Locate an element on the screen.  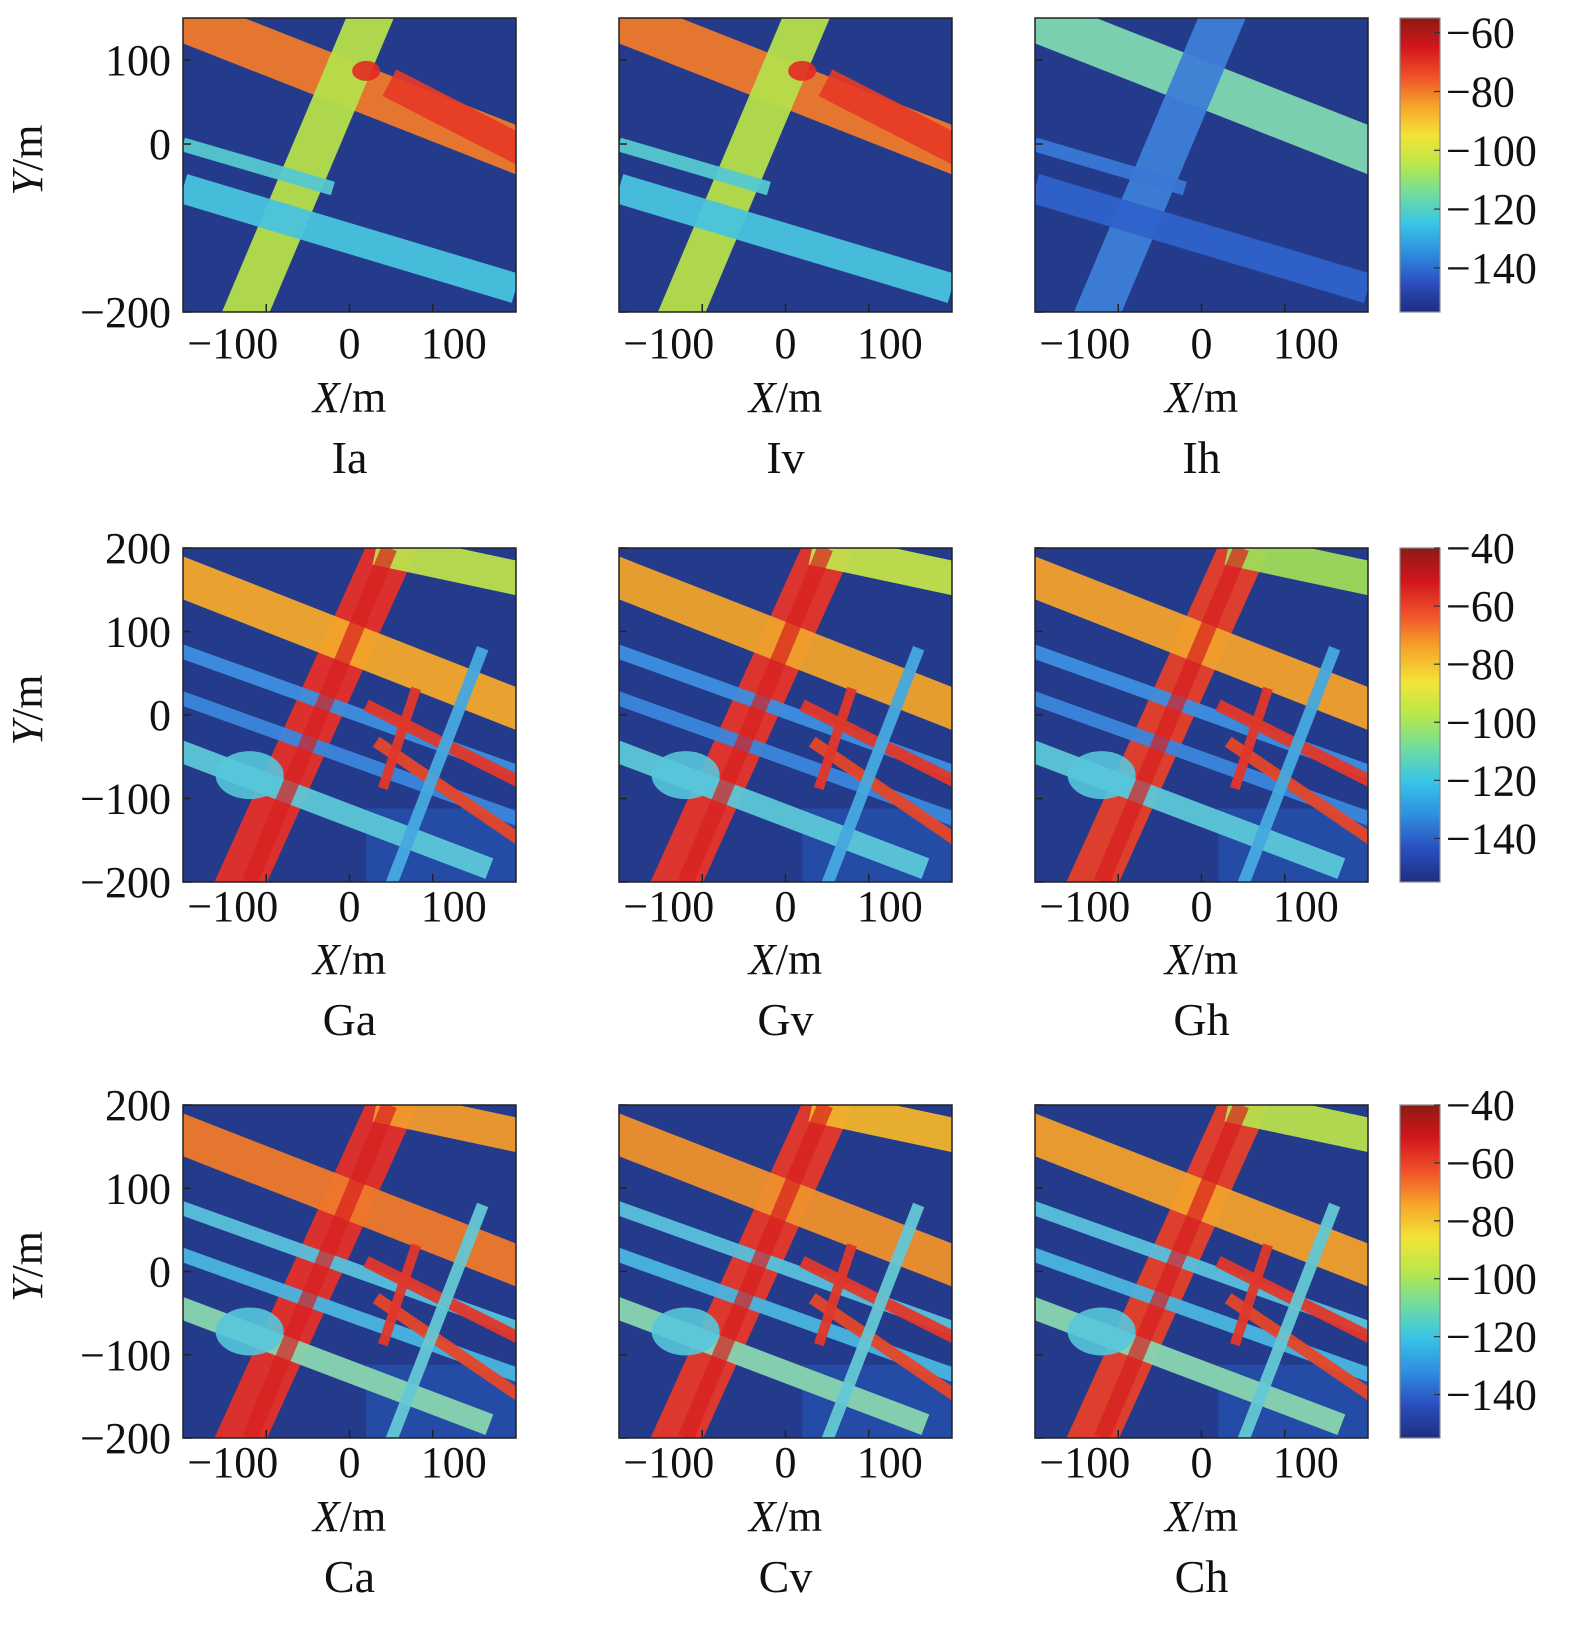
heatmap-roads-Ga is located at coordinates (349, 715).